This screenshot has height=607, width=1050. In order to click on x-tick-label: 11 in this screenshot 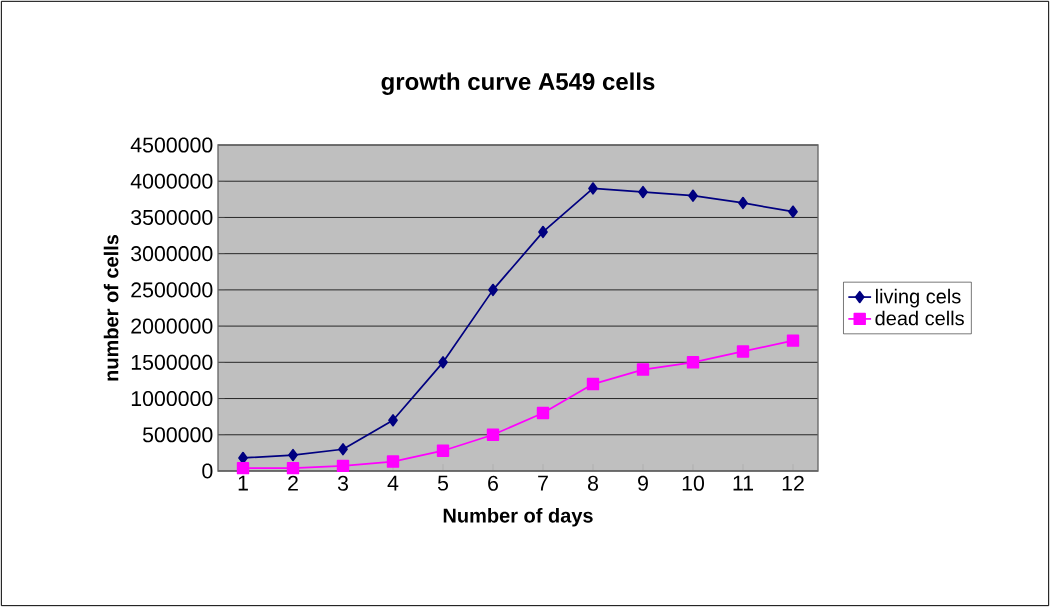, I will do `click(743, 483)`.